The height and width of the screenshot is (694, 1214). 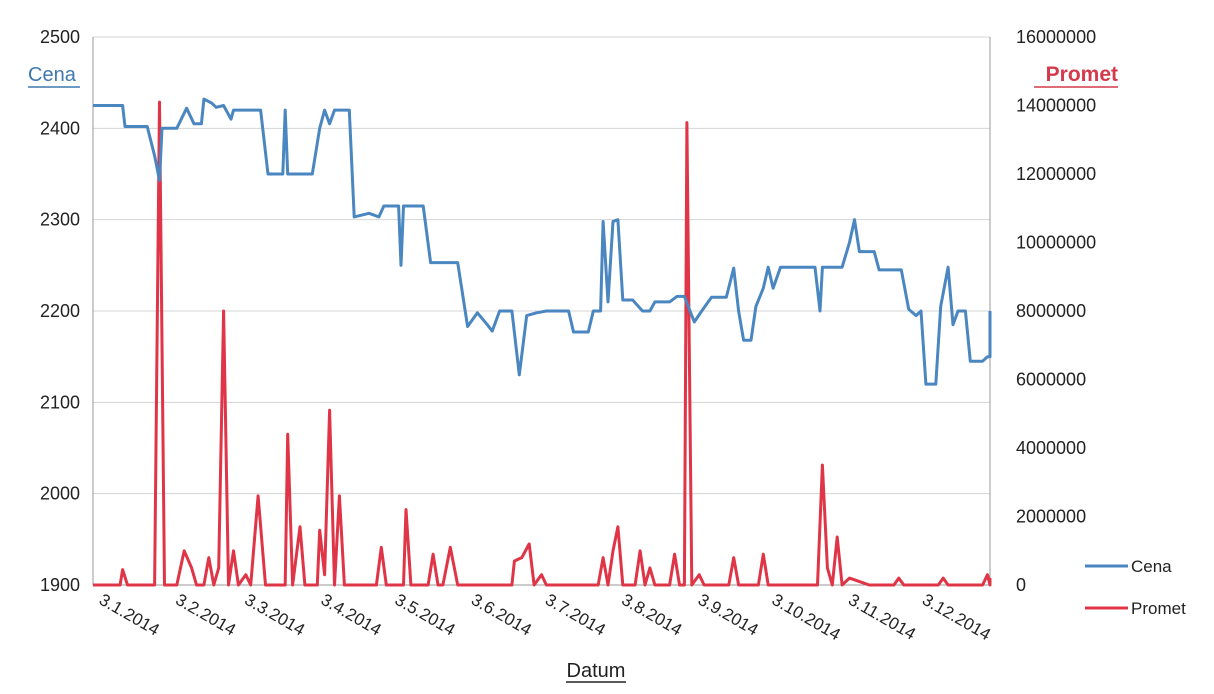 What do you see at coordinates (1151, 566) in the screenshot?
I see `legend-label-cena: Cena` at bounding box center [1151, 566].